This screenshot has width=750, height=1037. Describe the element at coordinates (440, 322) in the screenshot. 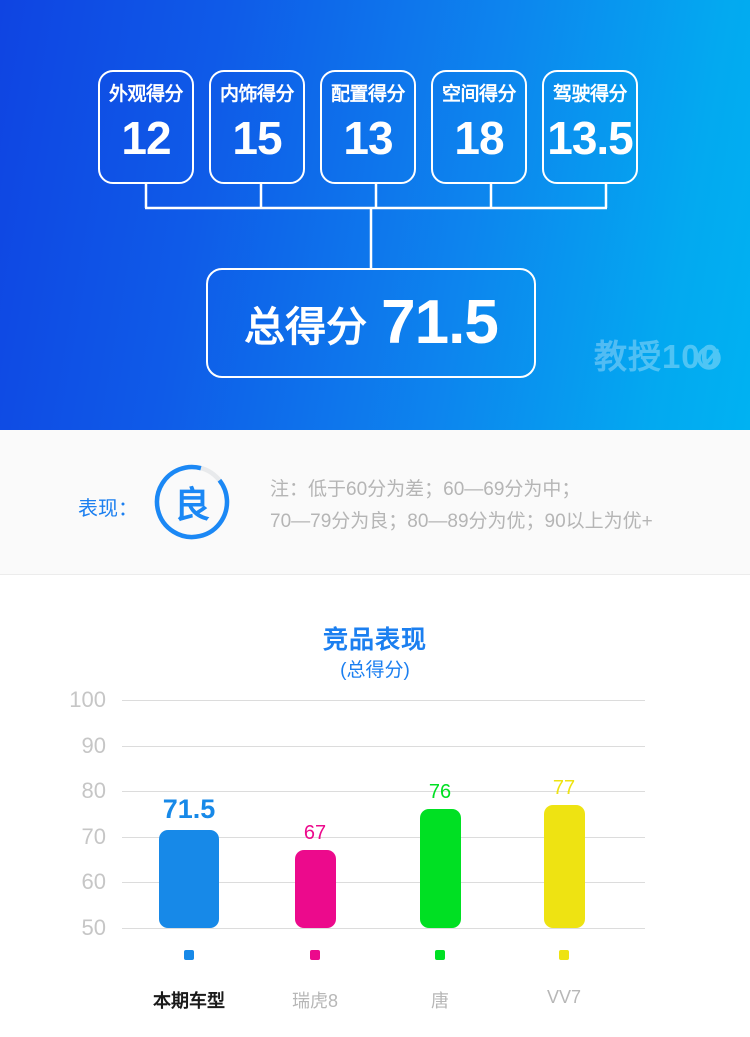

I see `total-score-value: 71.5` at that location.